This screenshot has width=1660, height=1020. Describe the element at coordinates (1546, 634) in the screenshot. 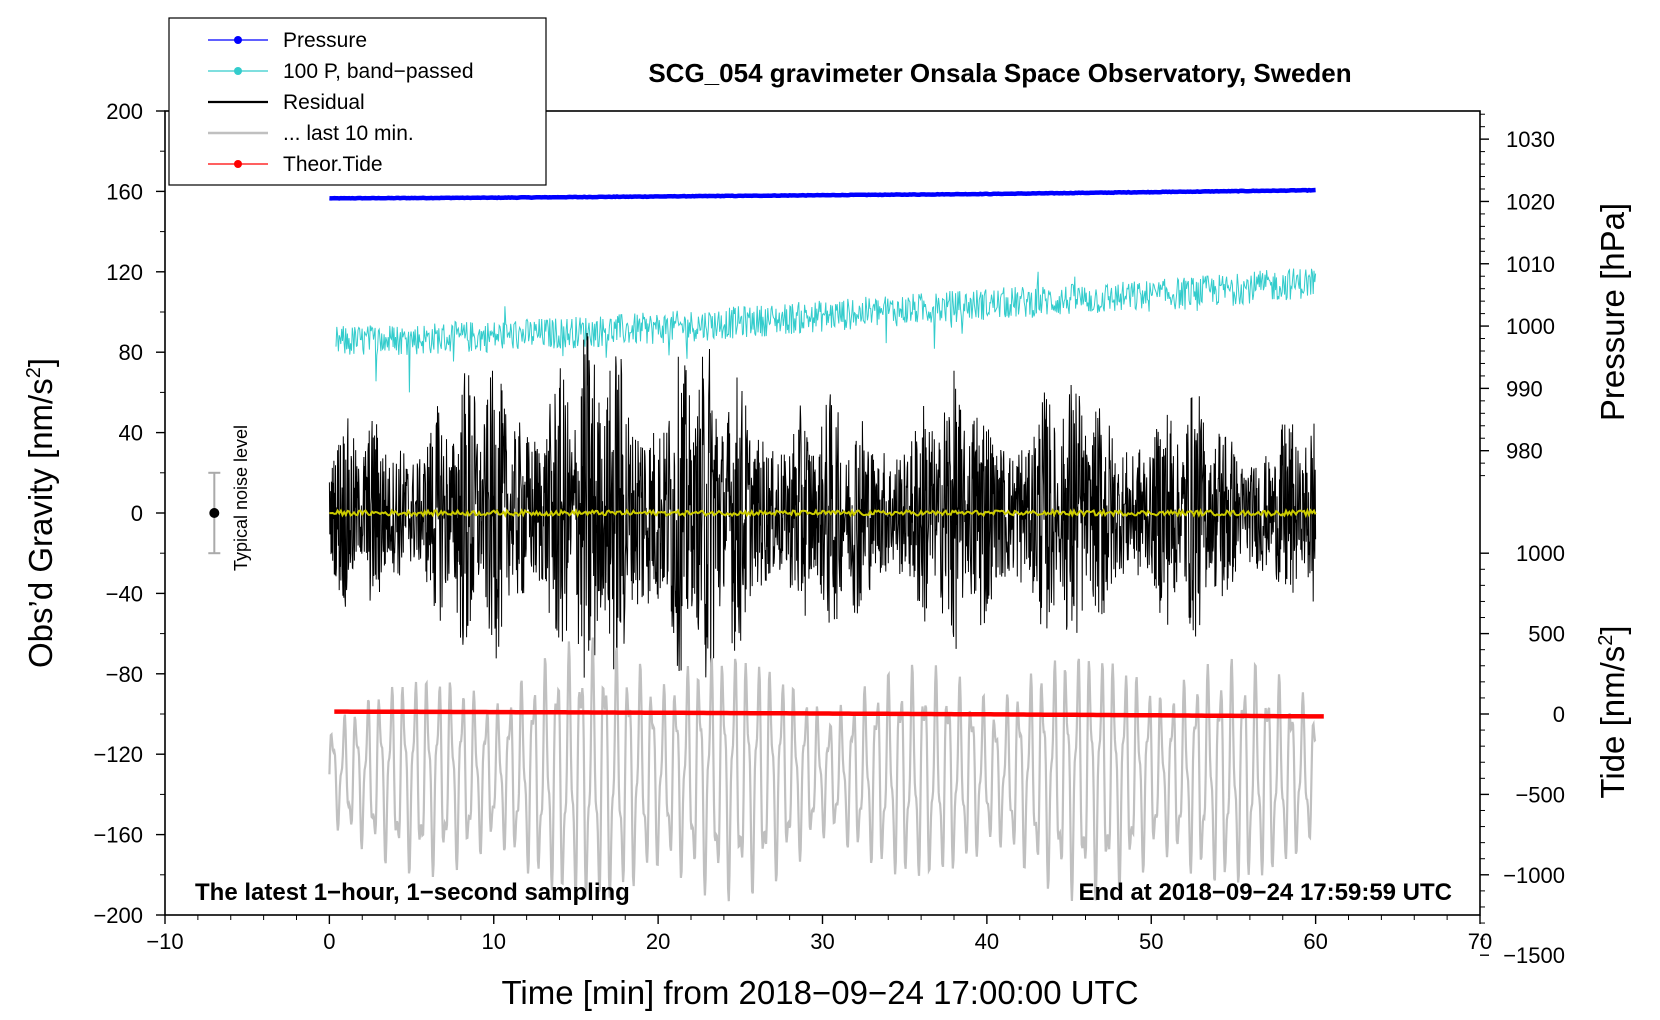

I see `tide-tick-label: 500` at that location.